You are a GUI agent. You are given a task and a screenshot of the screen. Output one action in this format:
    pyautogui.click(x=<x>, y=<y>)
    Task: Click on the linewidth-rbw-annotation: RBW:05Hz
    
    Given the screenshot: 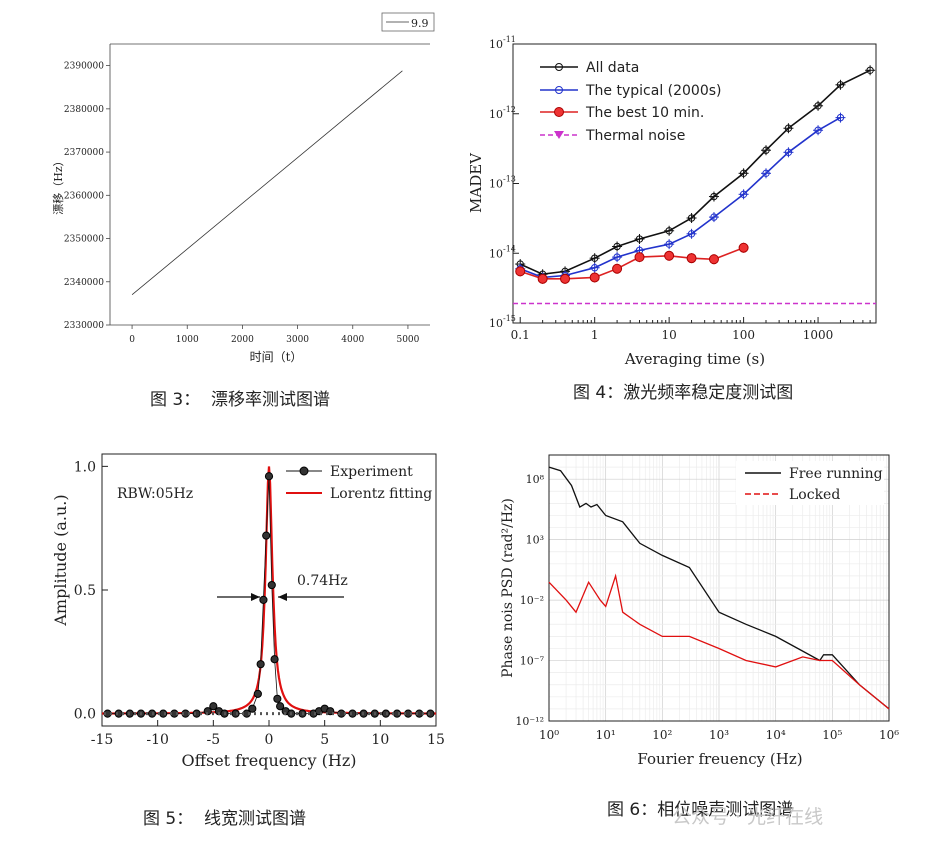 What is the action you would take?
    pyautogui.click(x=155, y=494)
    